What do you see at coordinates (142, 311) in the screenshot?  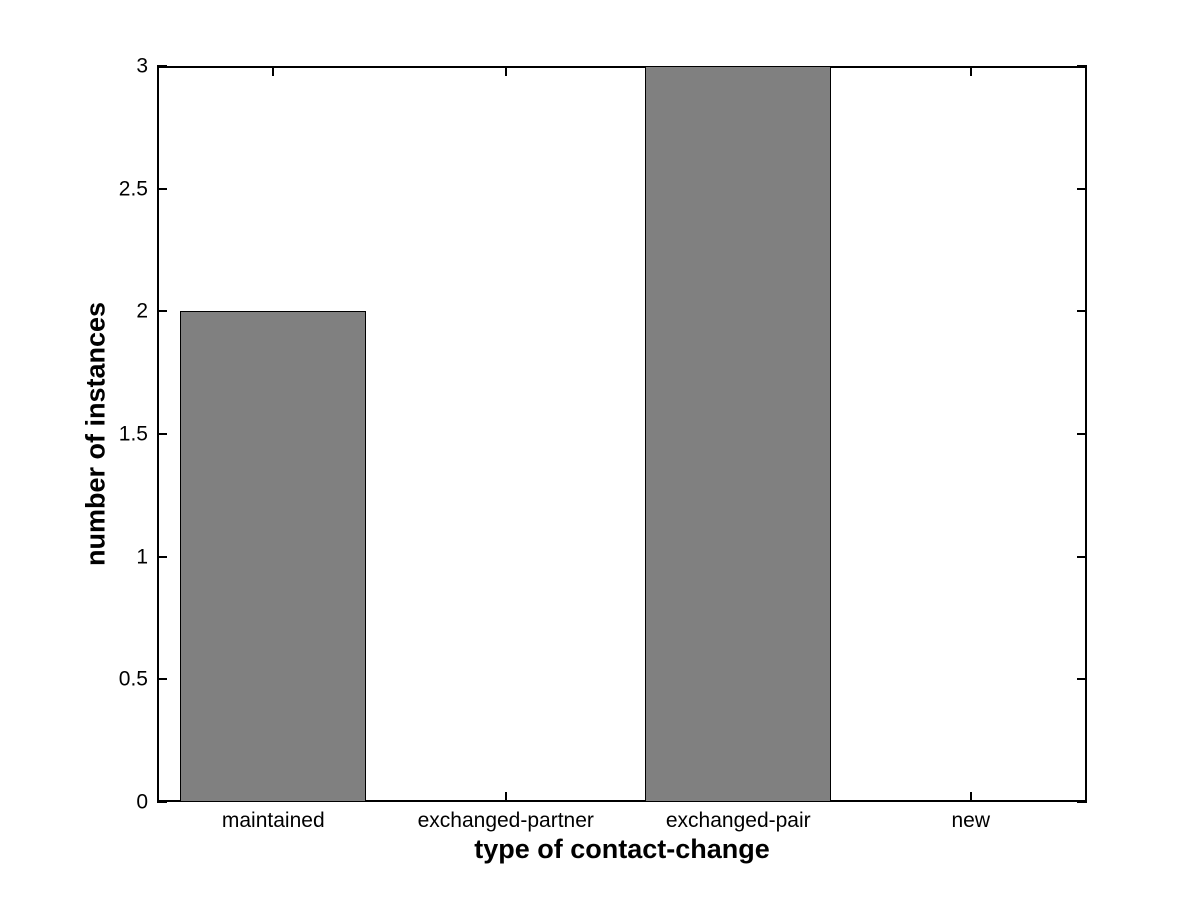 I see `y-tick-label: 2` at bounding box center [142, 311].